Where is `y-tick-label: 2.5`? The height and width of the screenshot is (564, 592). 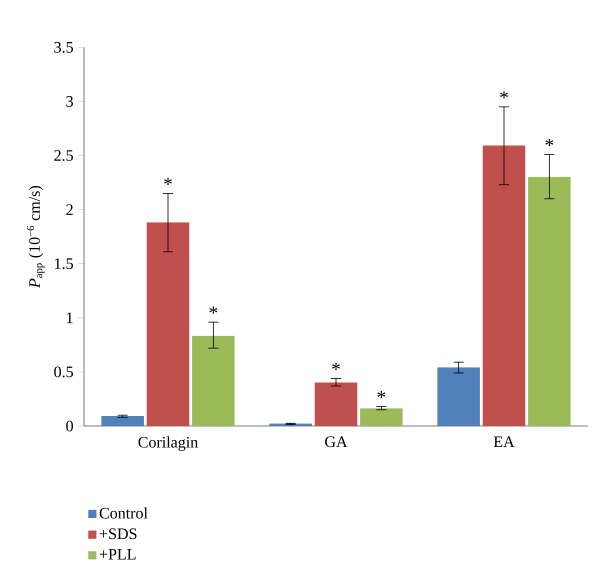
y-tick-label: 2.5 is located at coordinates (63, 155).